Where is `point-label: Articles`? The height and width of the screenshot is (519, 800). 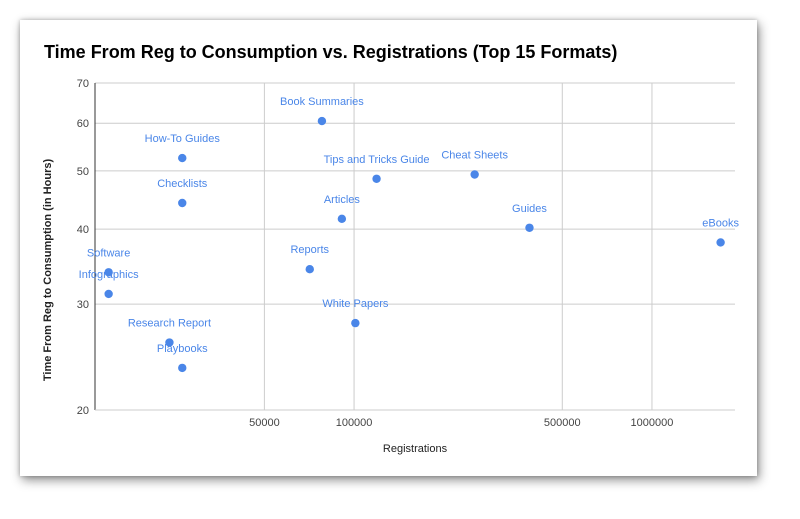
point-label: Articles is located at coordinates (342, 200).